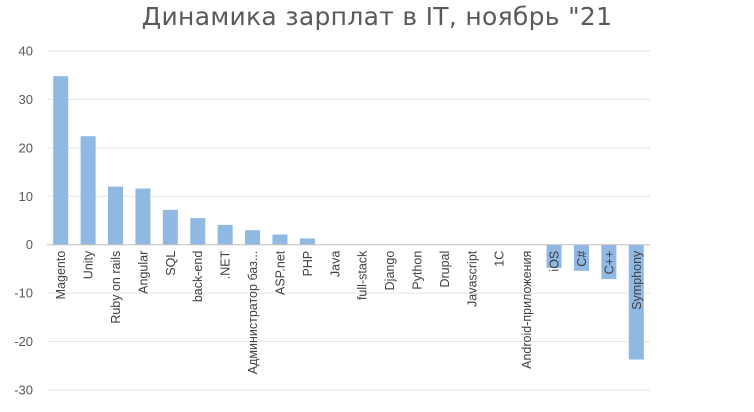 The width and height of the screenshot is (754, 412). I want to click on category-label: C++, so click(609, 263).